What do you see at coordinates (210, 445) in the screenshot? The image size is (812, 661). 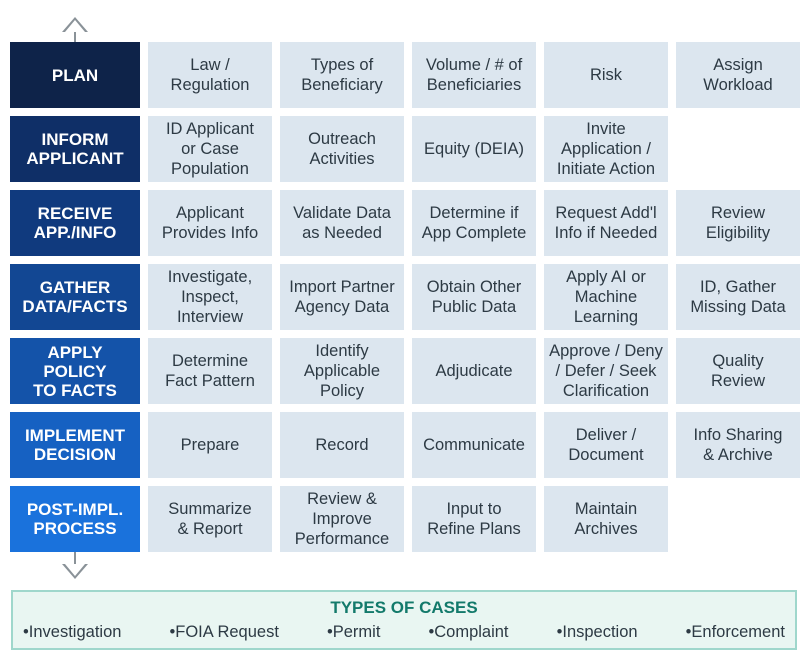 I see `step-cell: Prepare` at bounding box center [210, 445].